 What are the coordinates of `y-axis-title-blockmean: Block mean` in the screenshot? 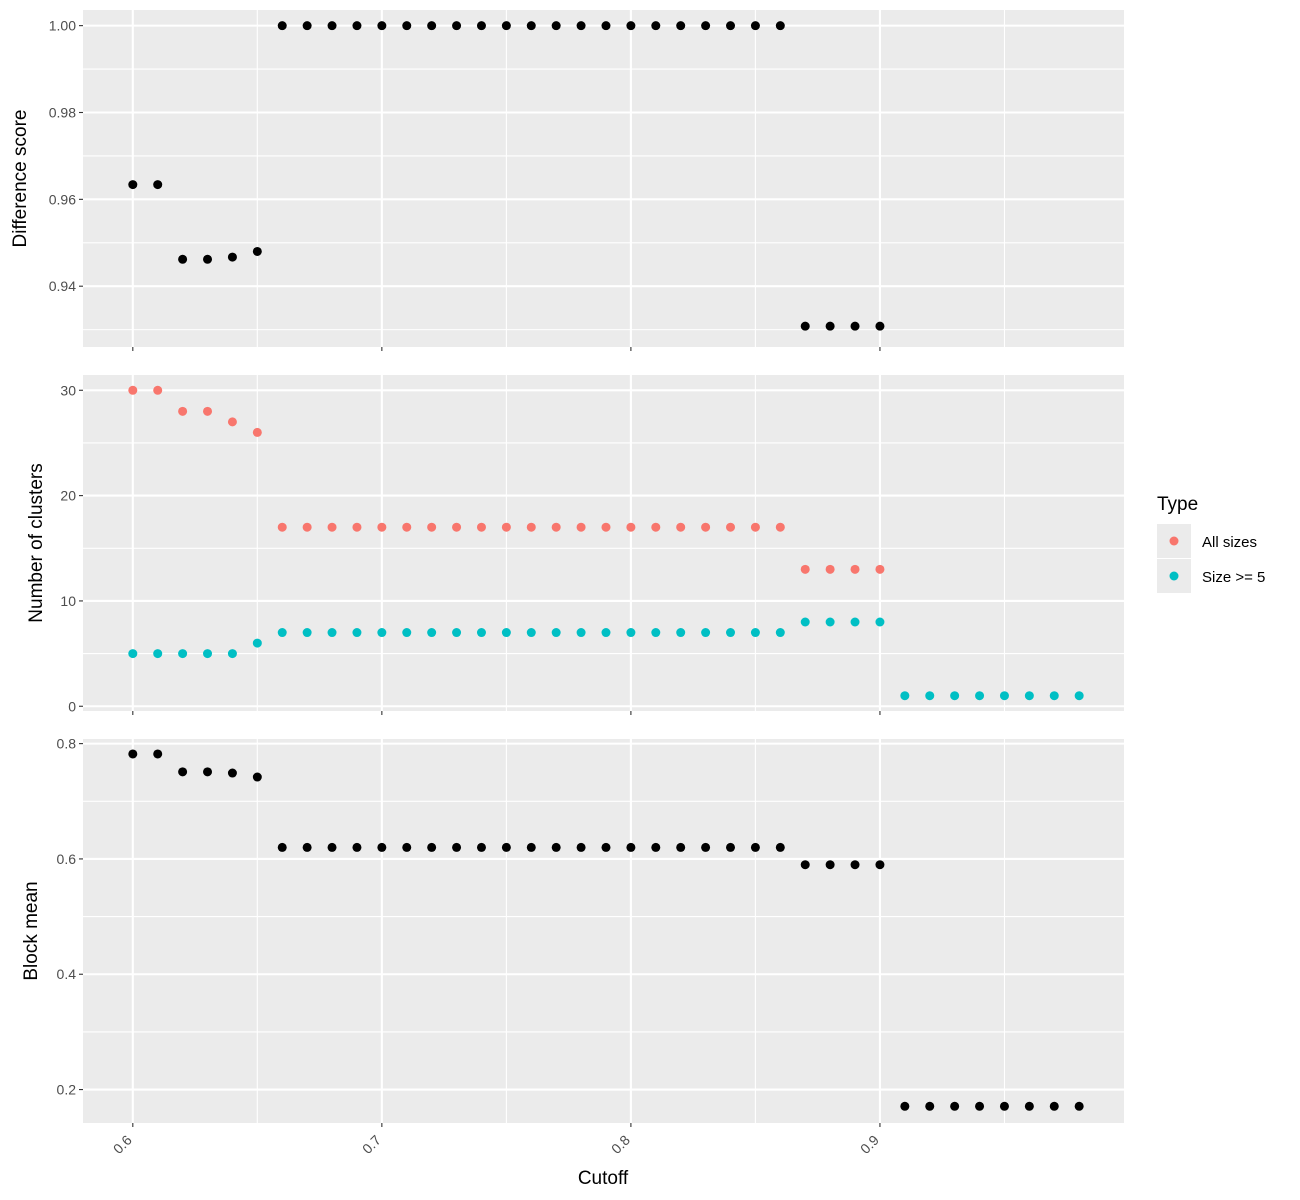 It's located at (31, 930).